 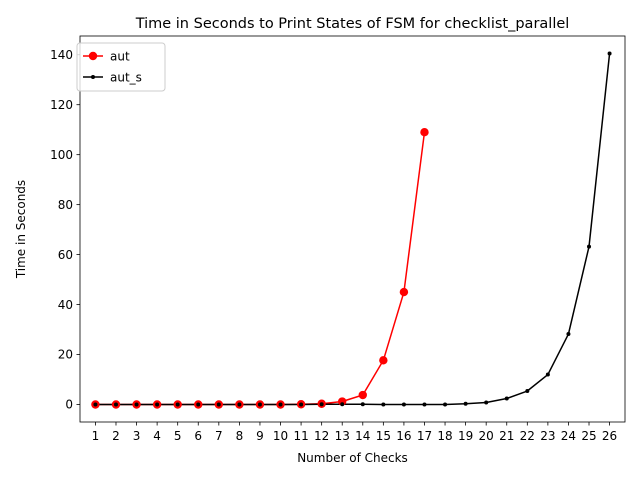 I want to click on legend: aut aut_s, so click(x=121, y=67).